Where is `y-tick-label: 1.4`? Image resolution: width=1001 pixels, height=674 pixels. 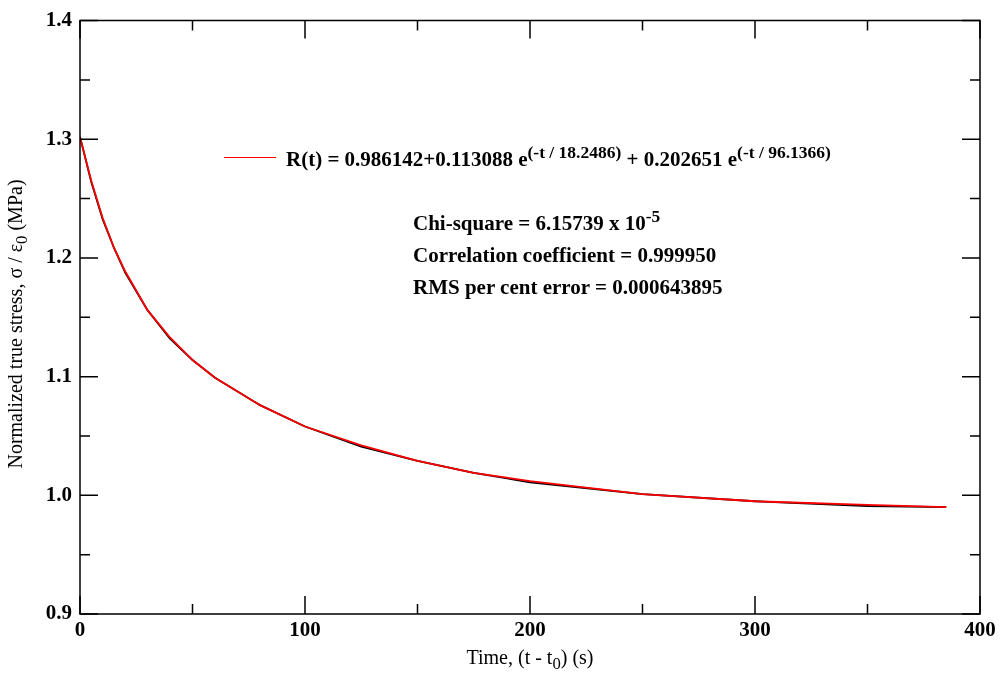
y-tick-label: 1.4 is located at coordinates (59, 19).